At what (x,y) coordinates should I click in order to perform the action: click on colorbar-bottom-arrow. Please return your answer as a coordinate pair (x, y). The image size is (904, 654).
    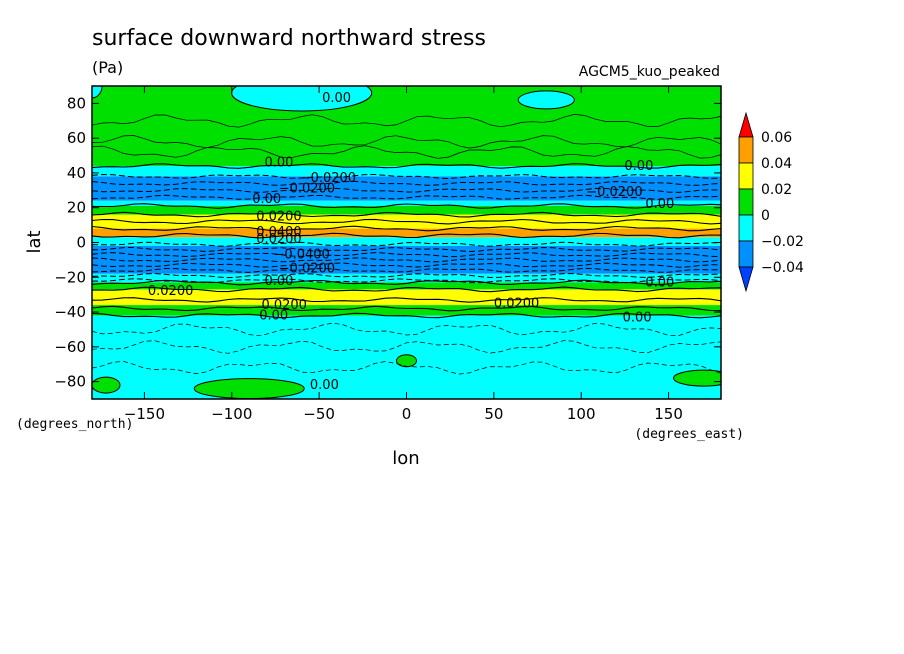
    Looking at the image, I should click on (746, 279).